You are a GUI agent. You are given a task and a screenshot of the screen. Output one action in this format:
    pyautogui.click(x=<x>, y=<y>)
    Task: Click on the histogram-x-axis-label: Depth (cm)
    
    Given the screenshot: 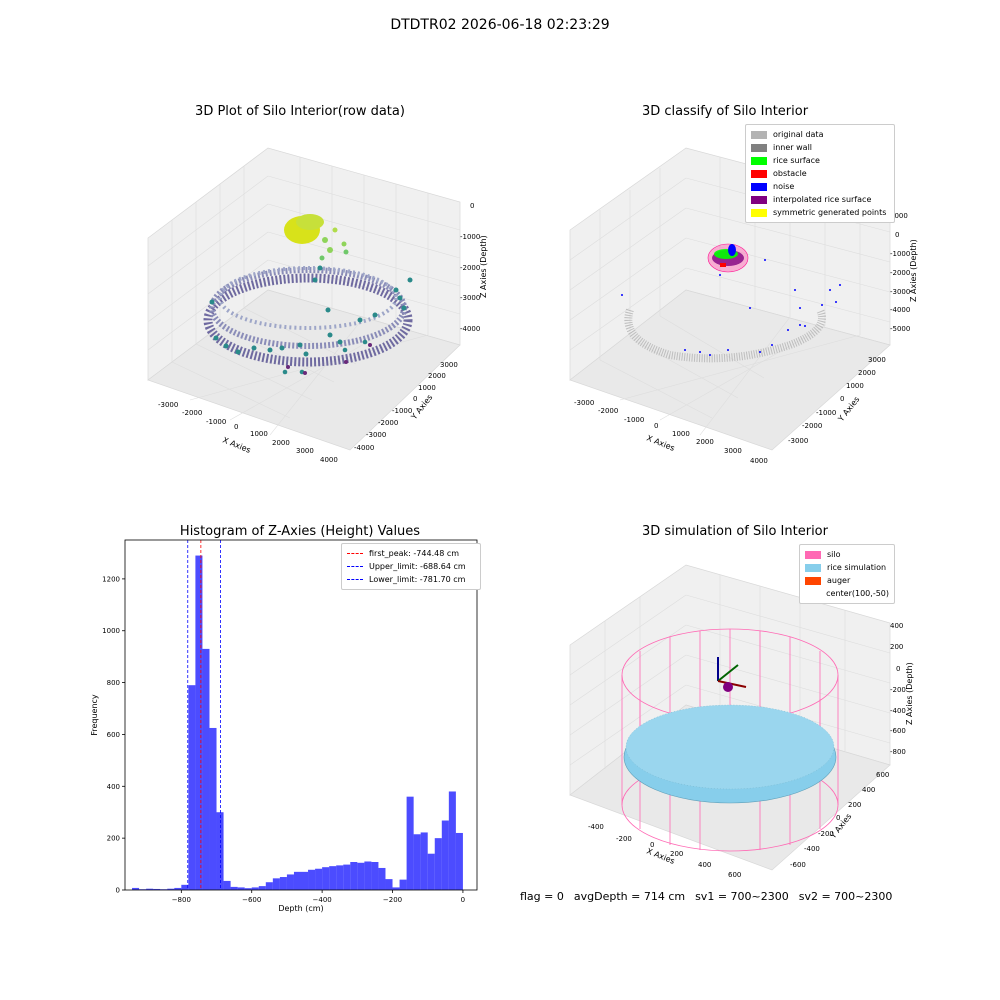 What is the action you would take?
    pyautogui.click(x=300, y=908)
    